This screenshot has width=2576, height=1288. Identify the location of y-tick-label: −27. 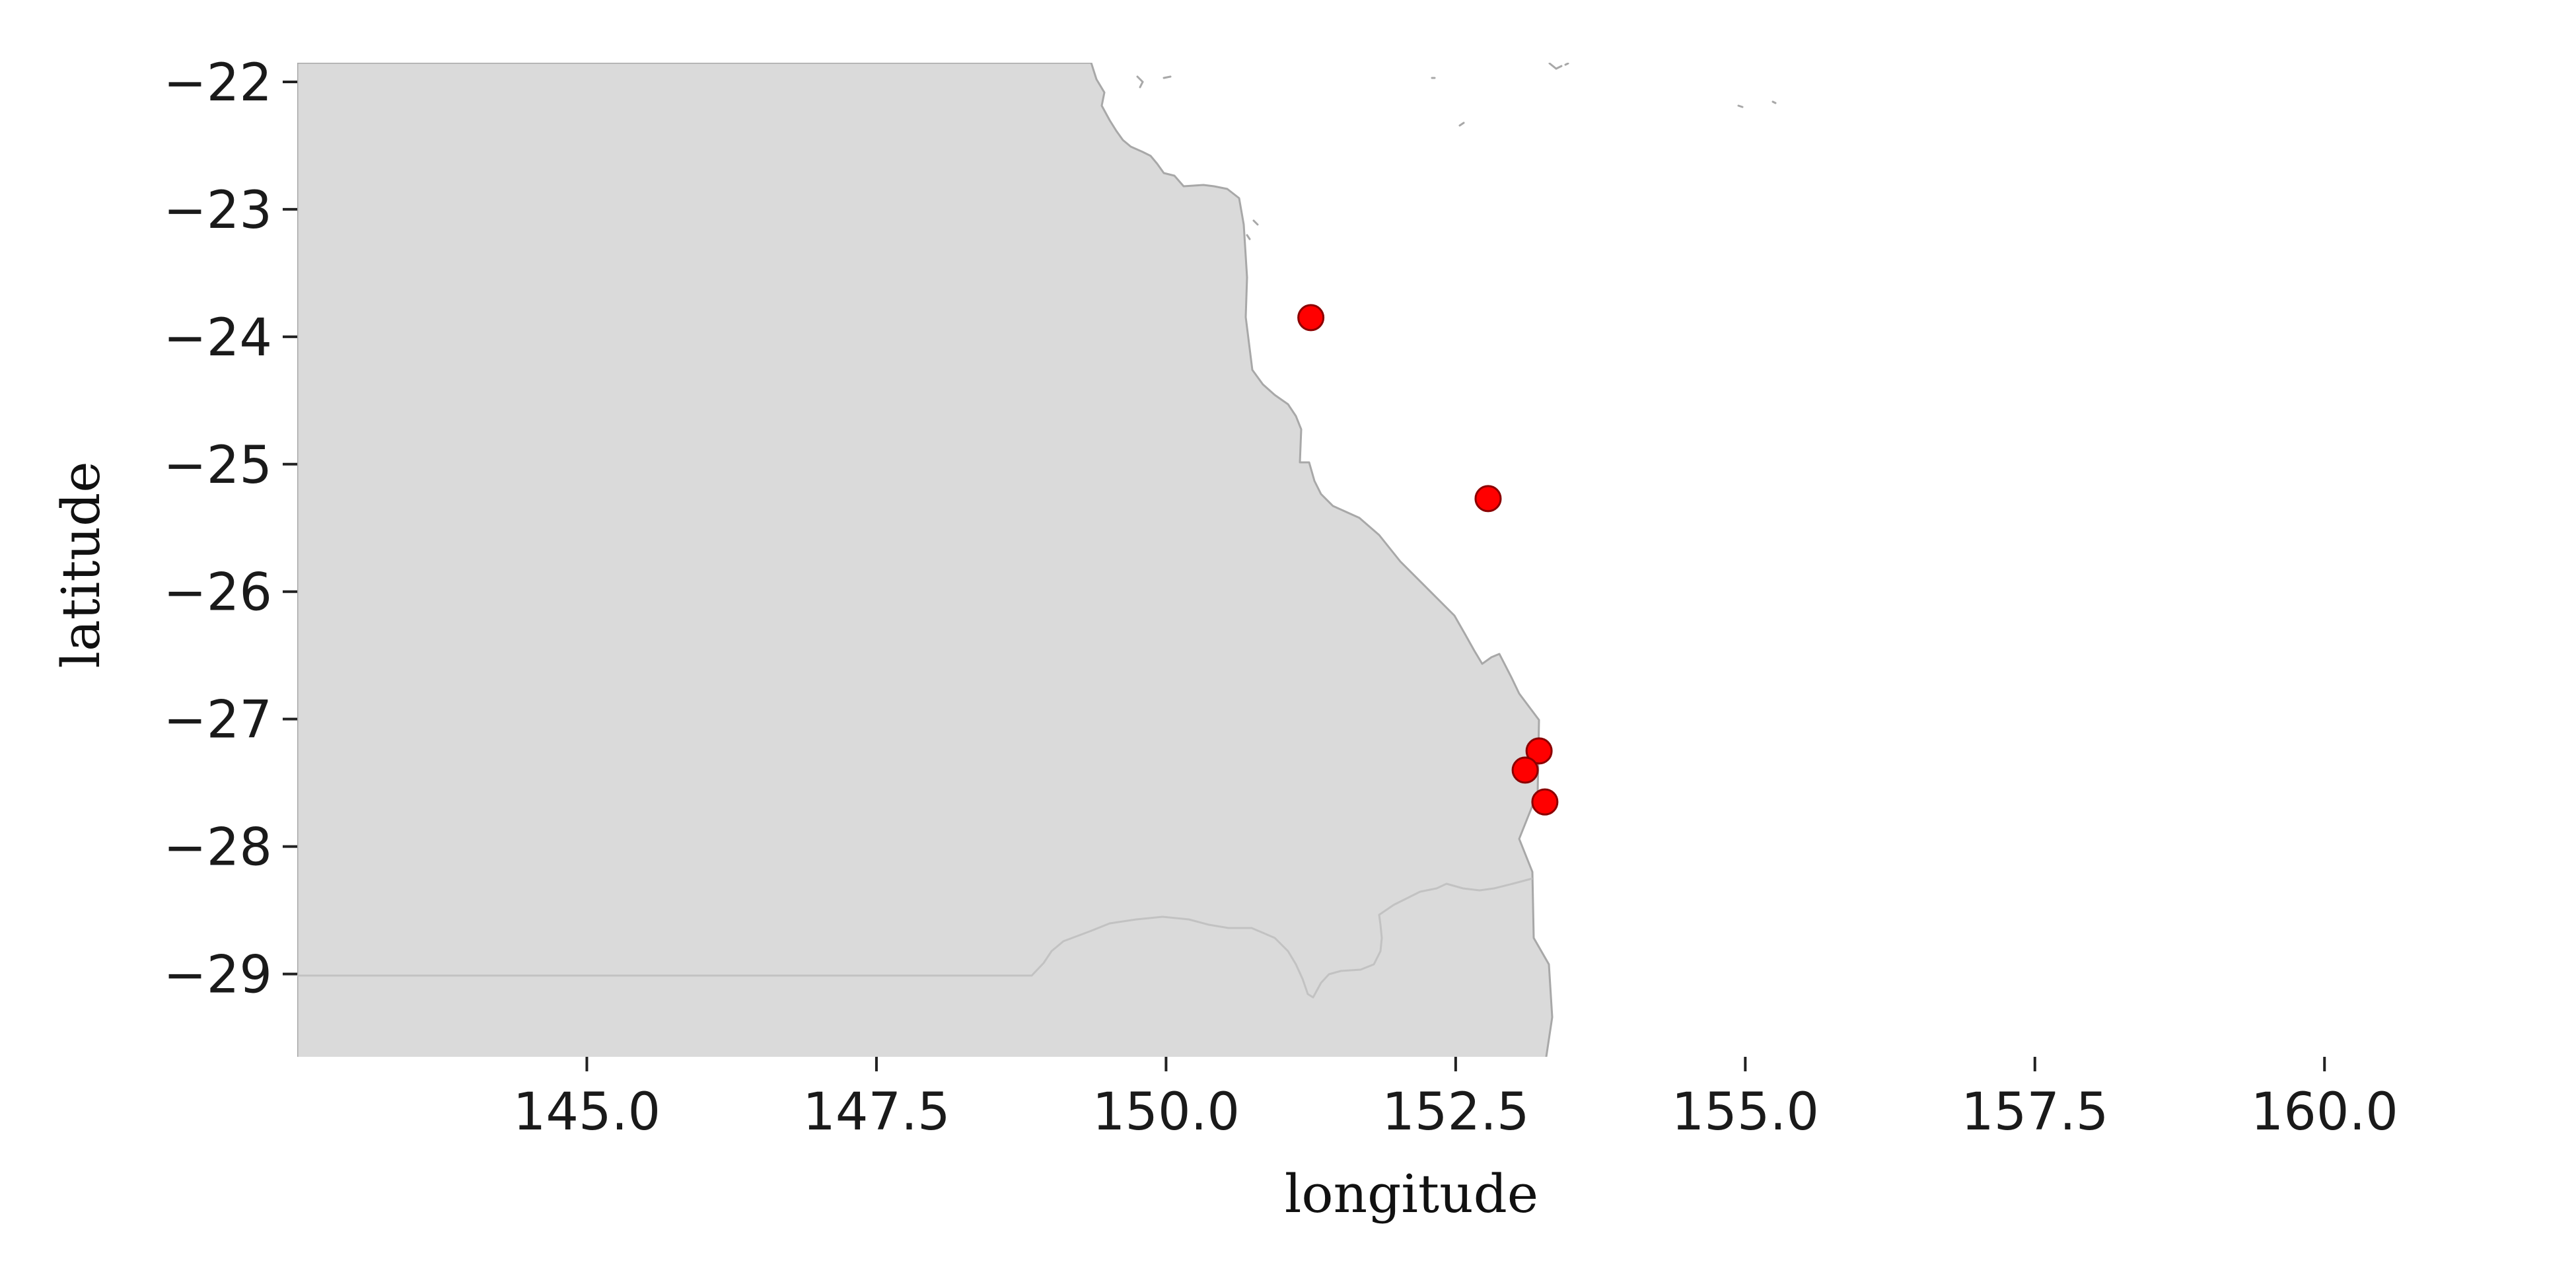
(217, 720).